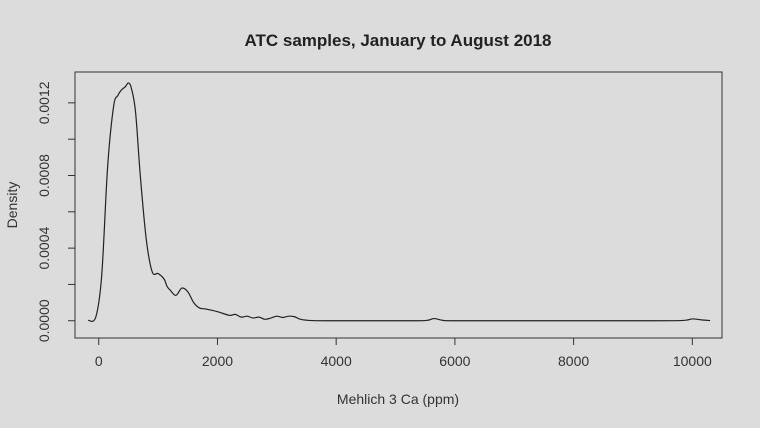 The width and height of the screenshot is (760, 428). I want to click on y-axis-label: Density, so click(12, 205).